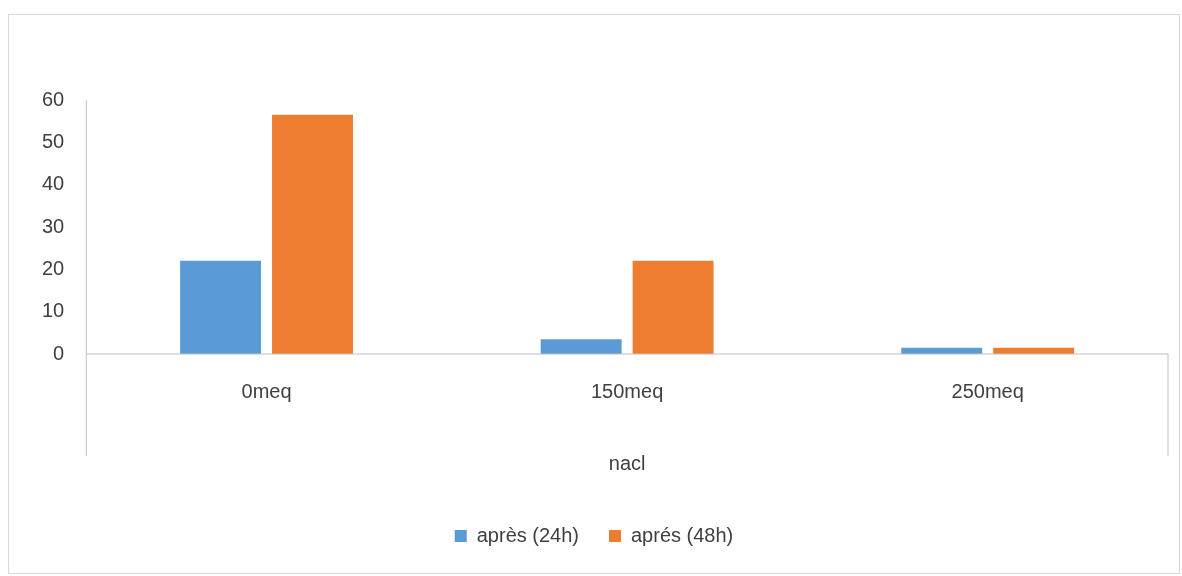 The width and height of the screenshot is (1182, 576). Describe the element at coordinates (53, 183) in the screenshot. I see `y-tick-label: 40` at that location.